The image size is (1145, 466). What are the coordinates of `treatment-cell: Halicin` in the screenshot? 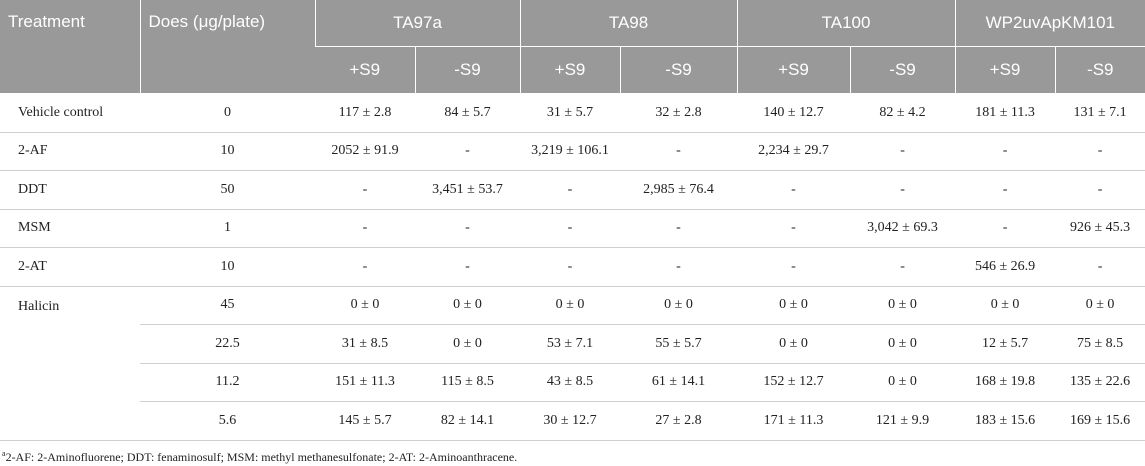 It's located at (70, 363).